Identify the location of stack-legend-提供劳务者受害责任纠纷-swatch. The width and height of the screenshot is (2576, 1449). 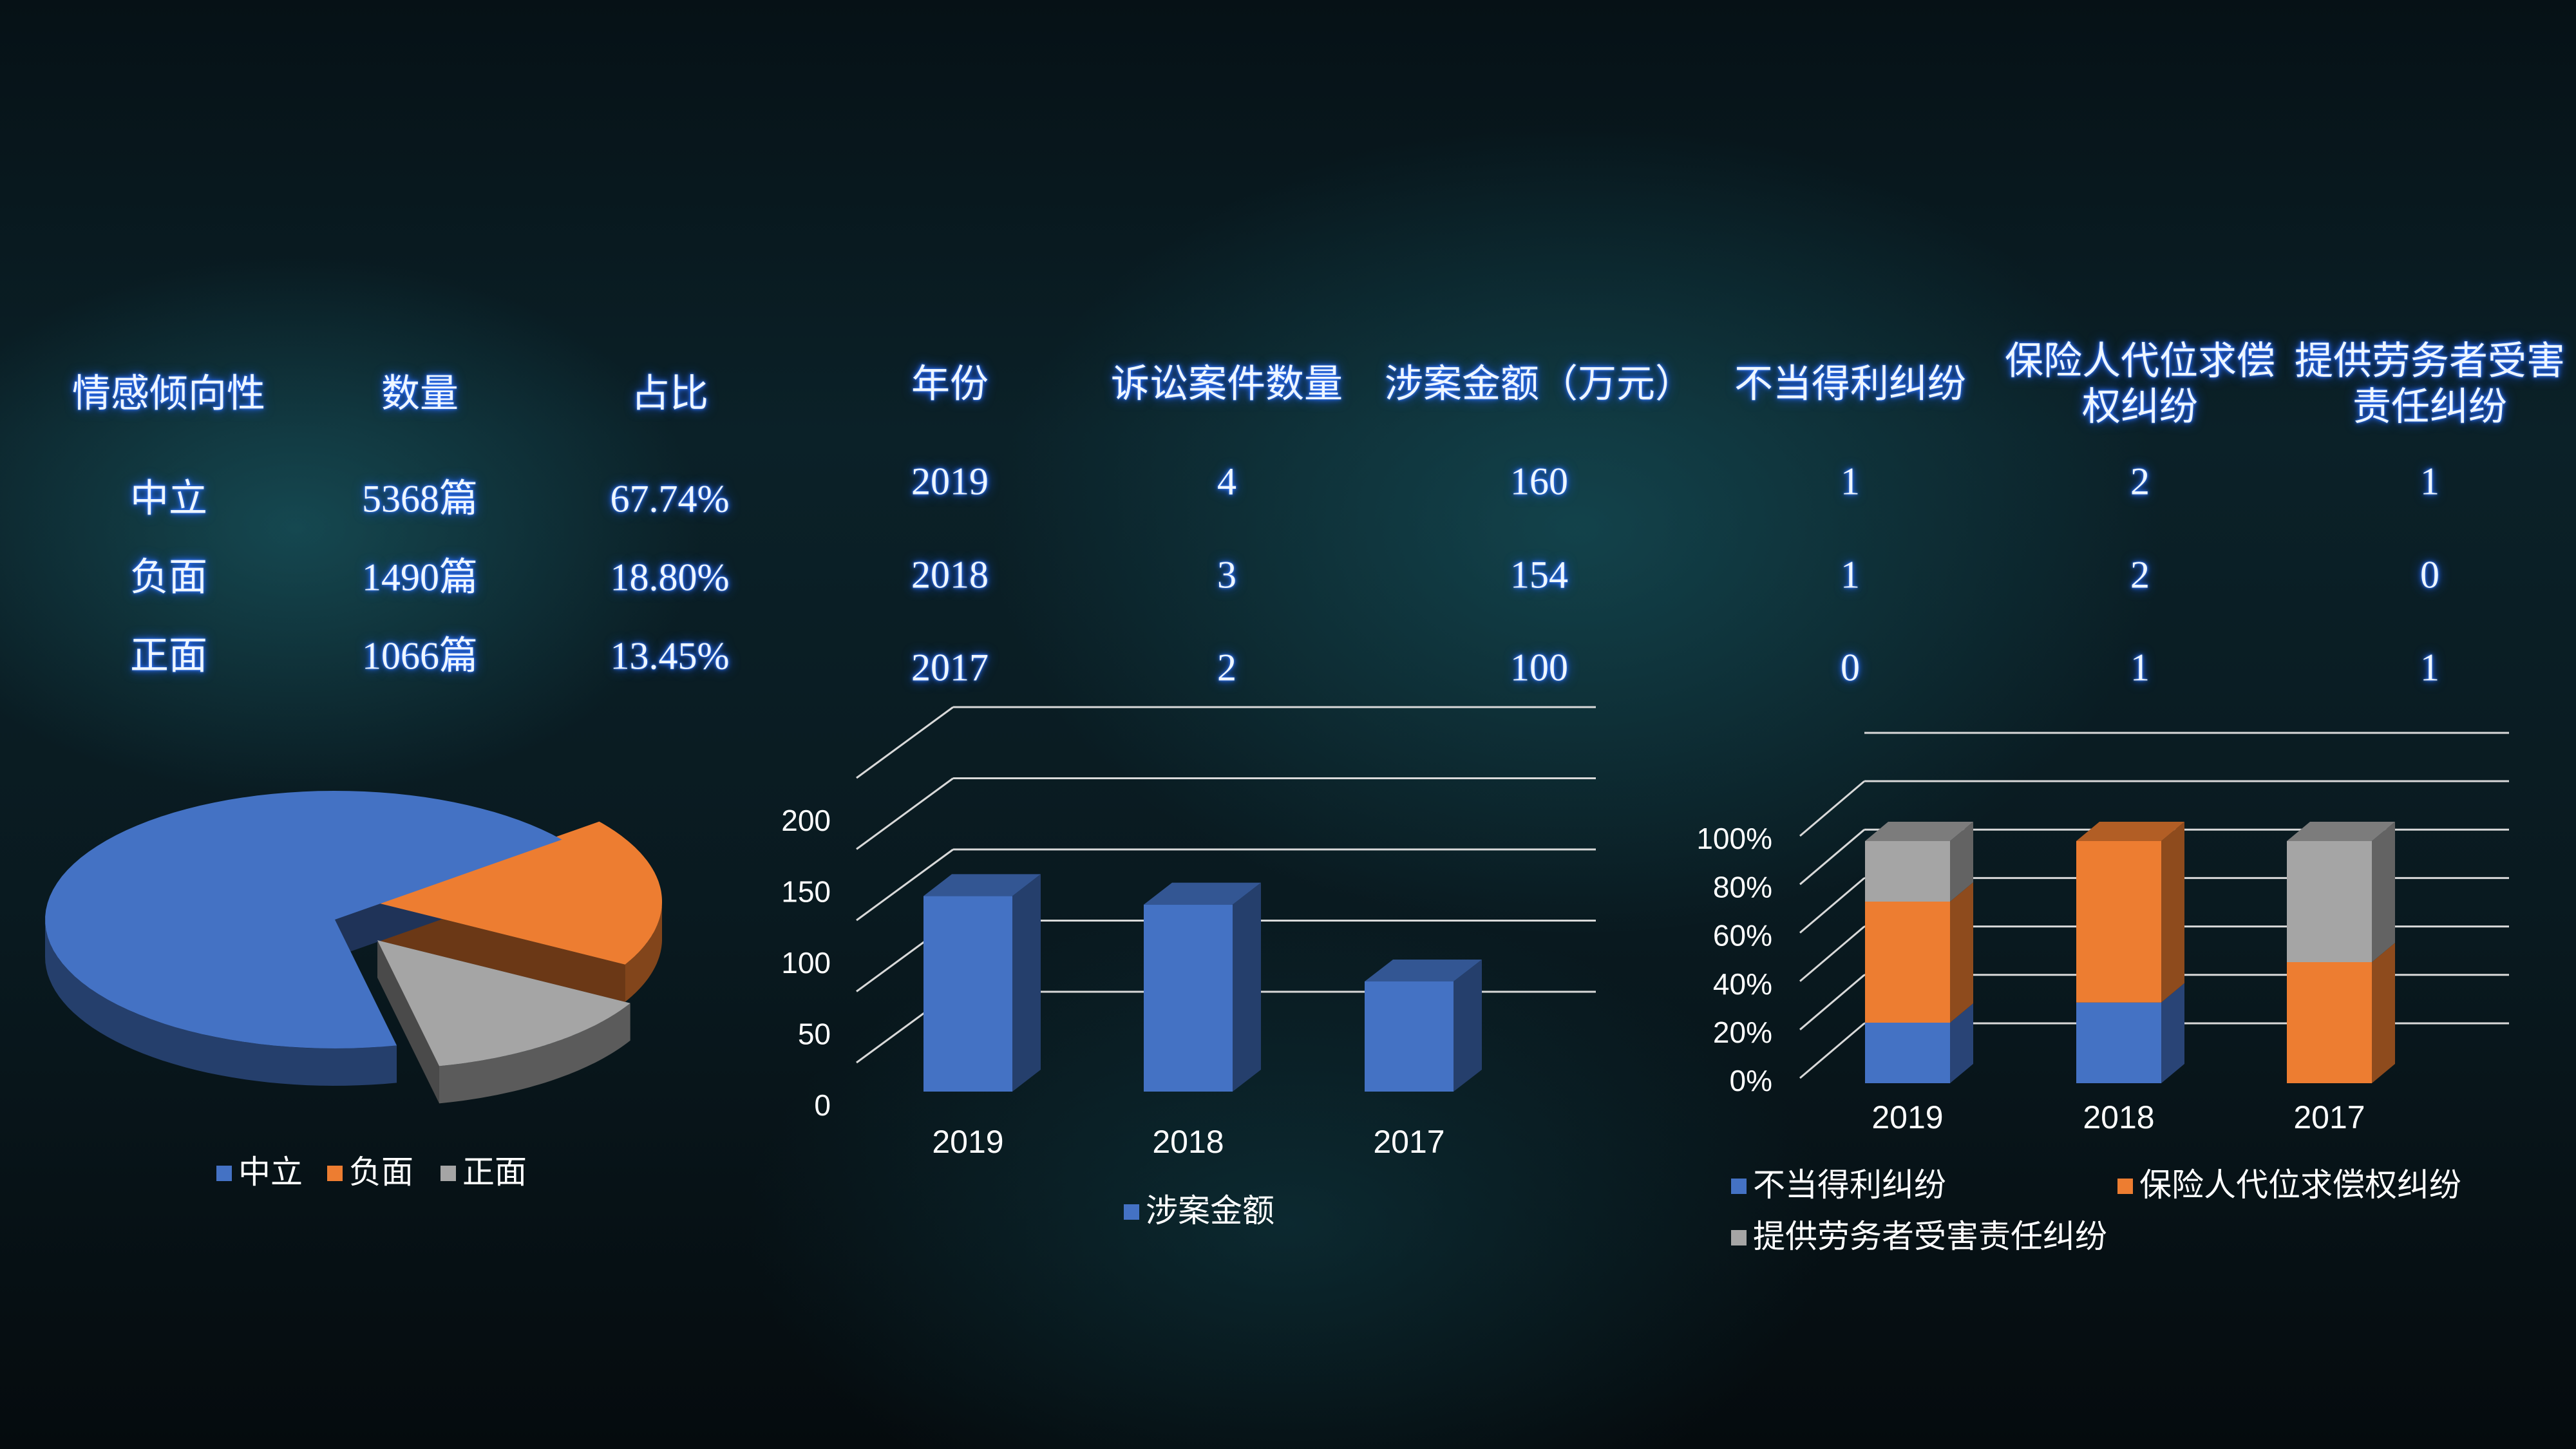
(1739, 1237).